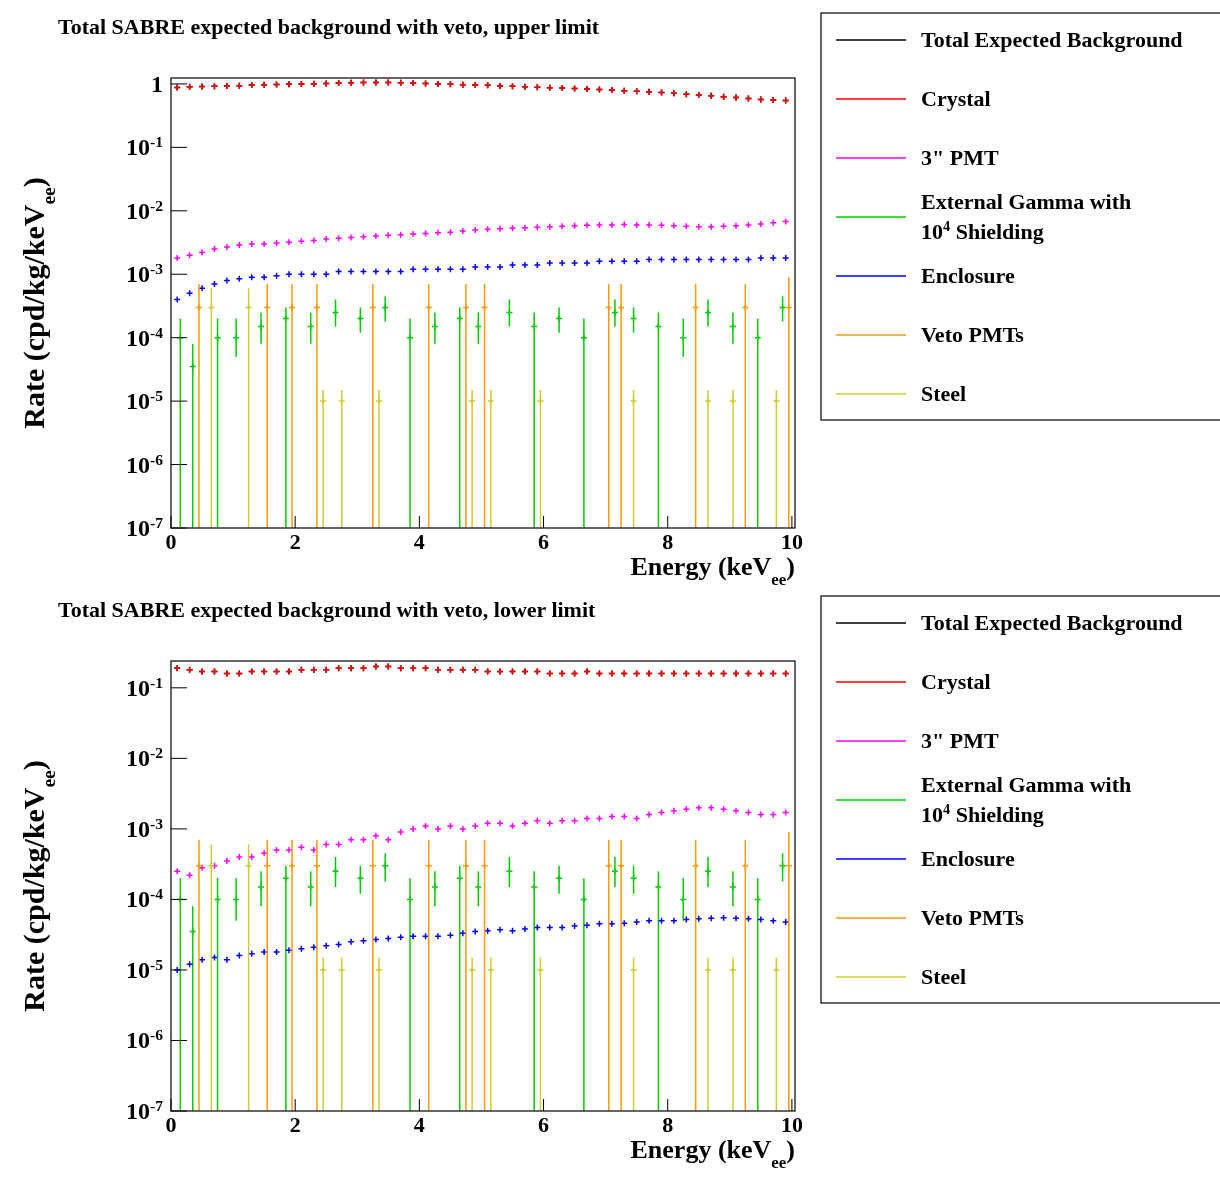  What do you see at coordinates (327, 609) in the screenshot?
I see `chart-title: Total SABRE expected background with veto, lower limit` at bounding box center [327, 609].